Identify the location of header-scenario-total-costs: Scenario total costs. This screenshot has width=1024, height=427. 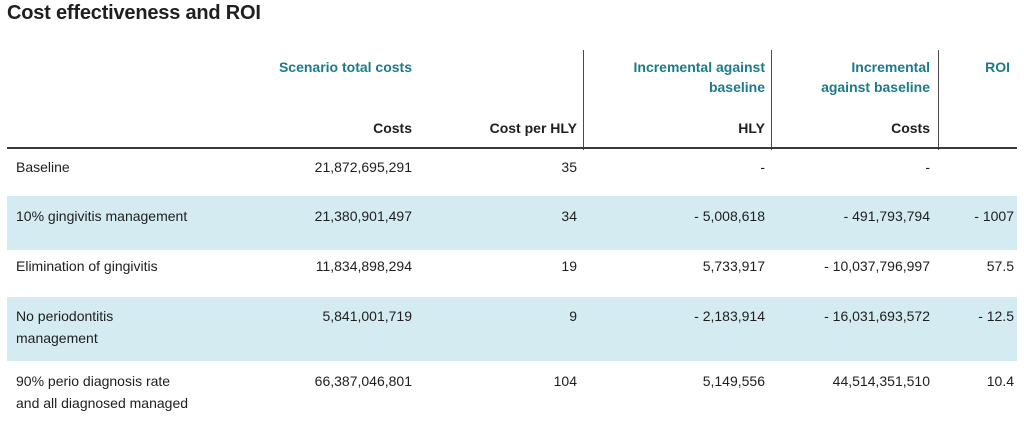
(345, 67).